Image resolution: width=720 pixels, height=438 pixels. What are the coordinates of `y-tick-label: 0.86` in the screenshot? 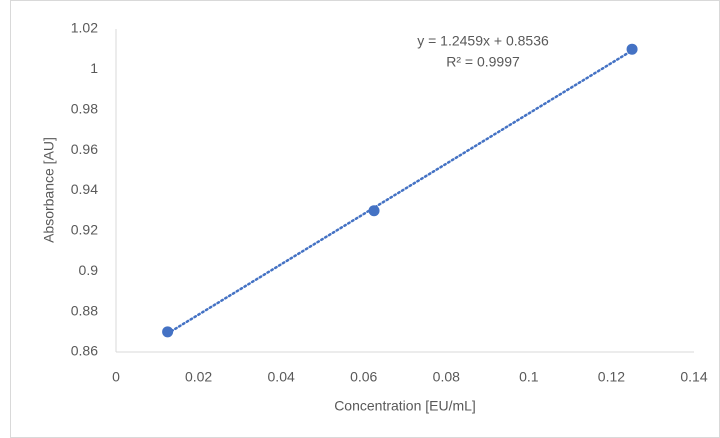 It's located at (84, 351).